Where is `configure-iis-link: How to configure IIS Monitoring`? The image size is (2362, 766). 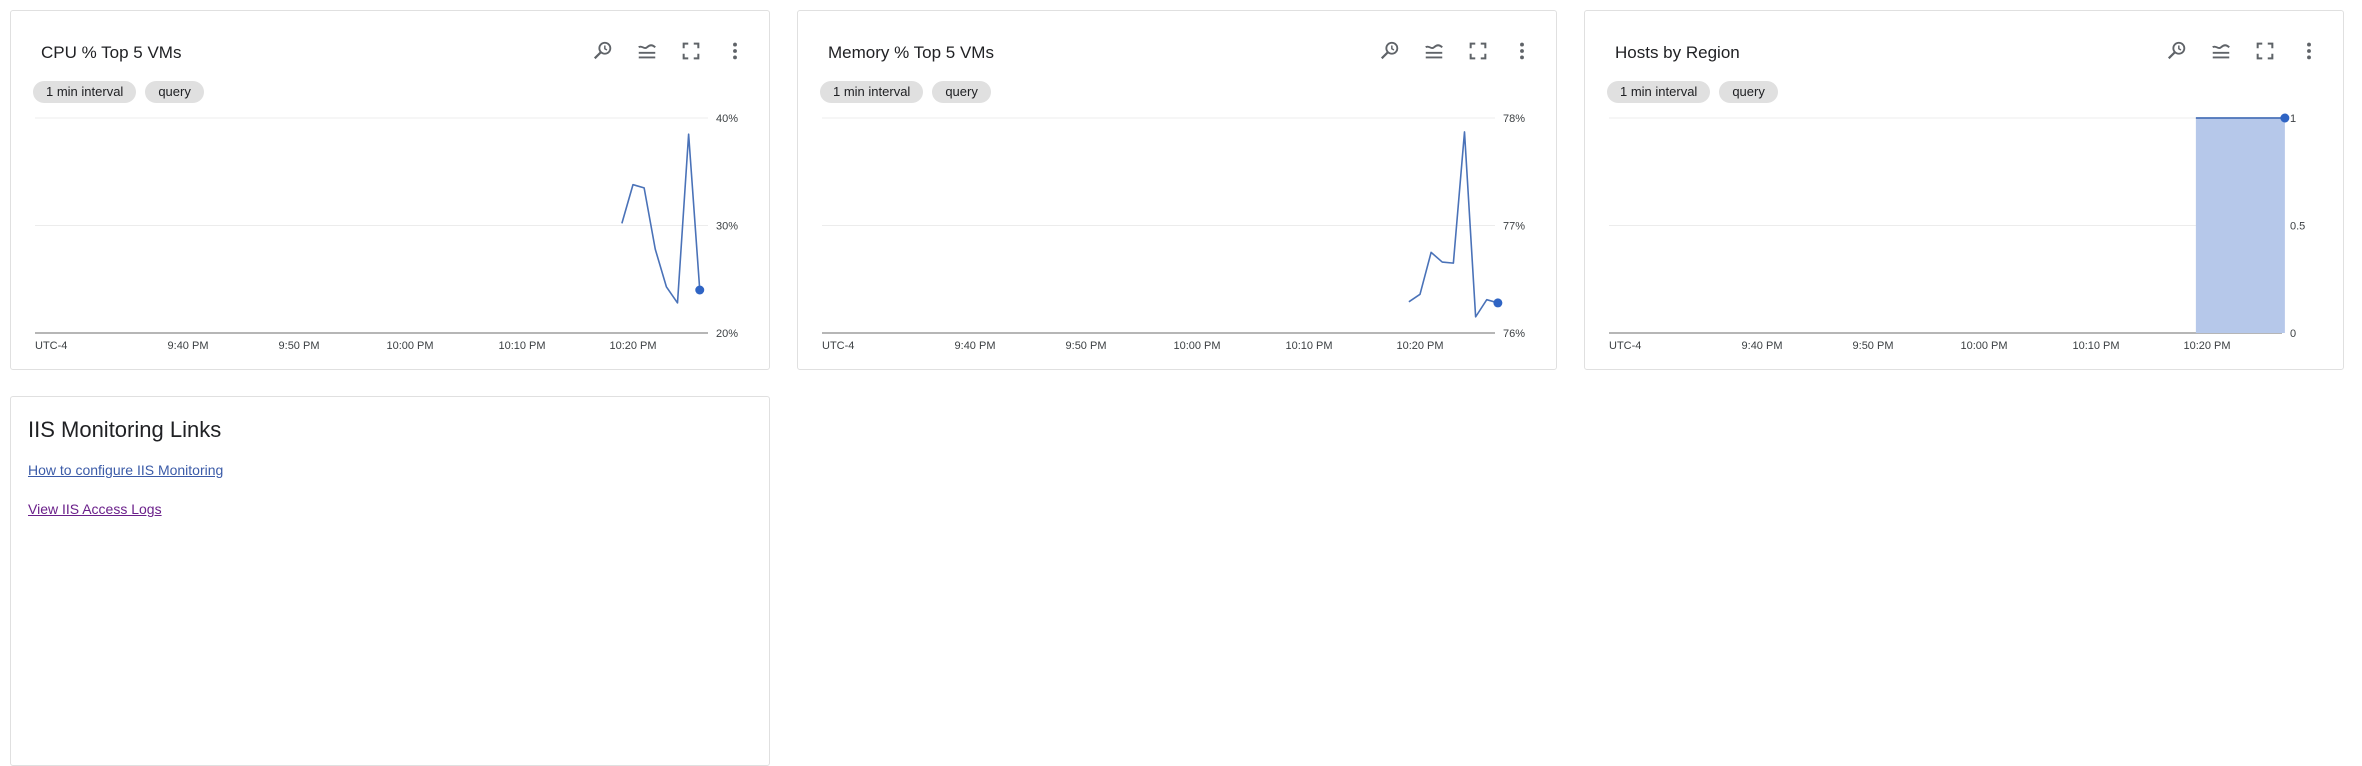
configure-iis-link: How to configure IIS Monitoring is located at coordinates (126, 470).